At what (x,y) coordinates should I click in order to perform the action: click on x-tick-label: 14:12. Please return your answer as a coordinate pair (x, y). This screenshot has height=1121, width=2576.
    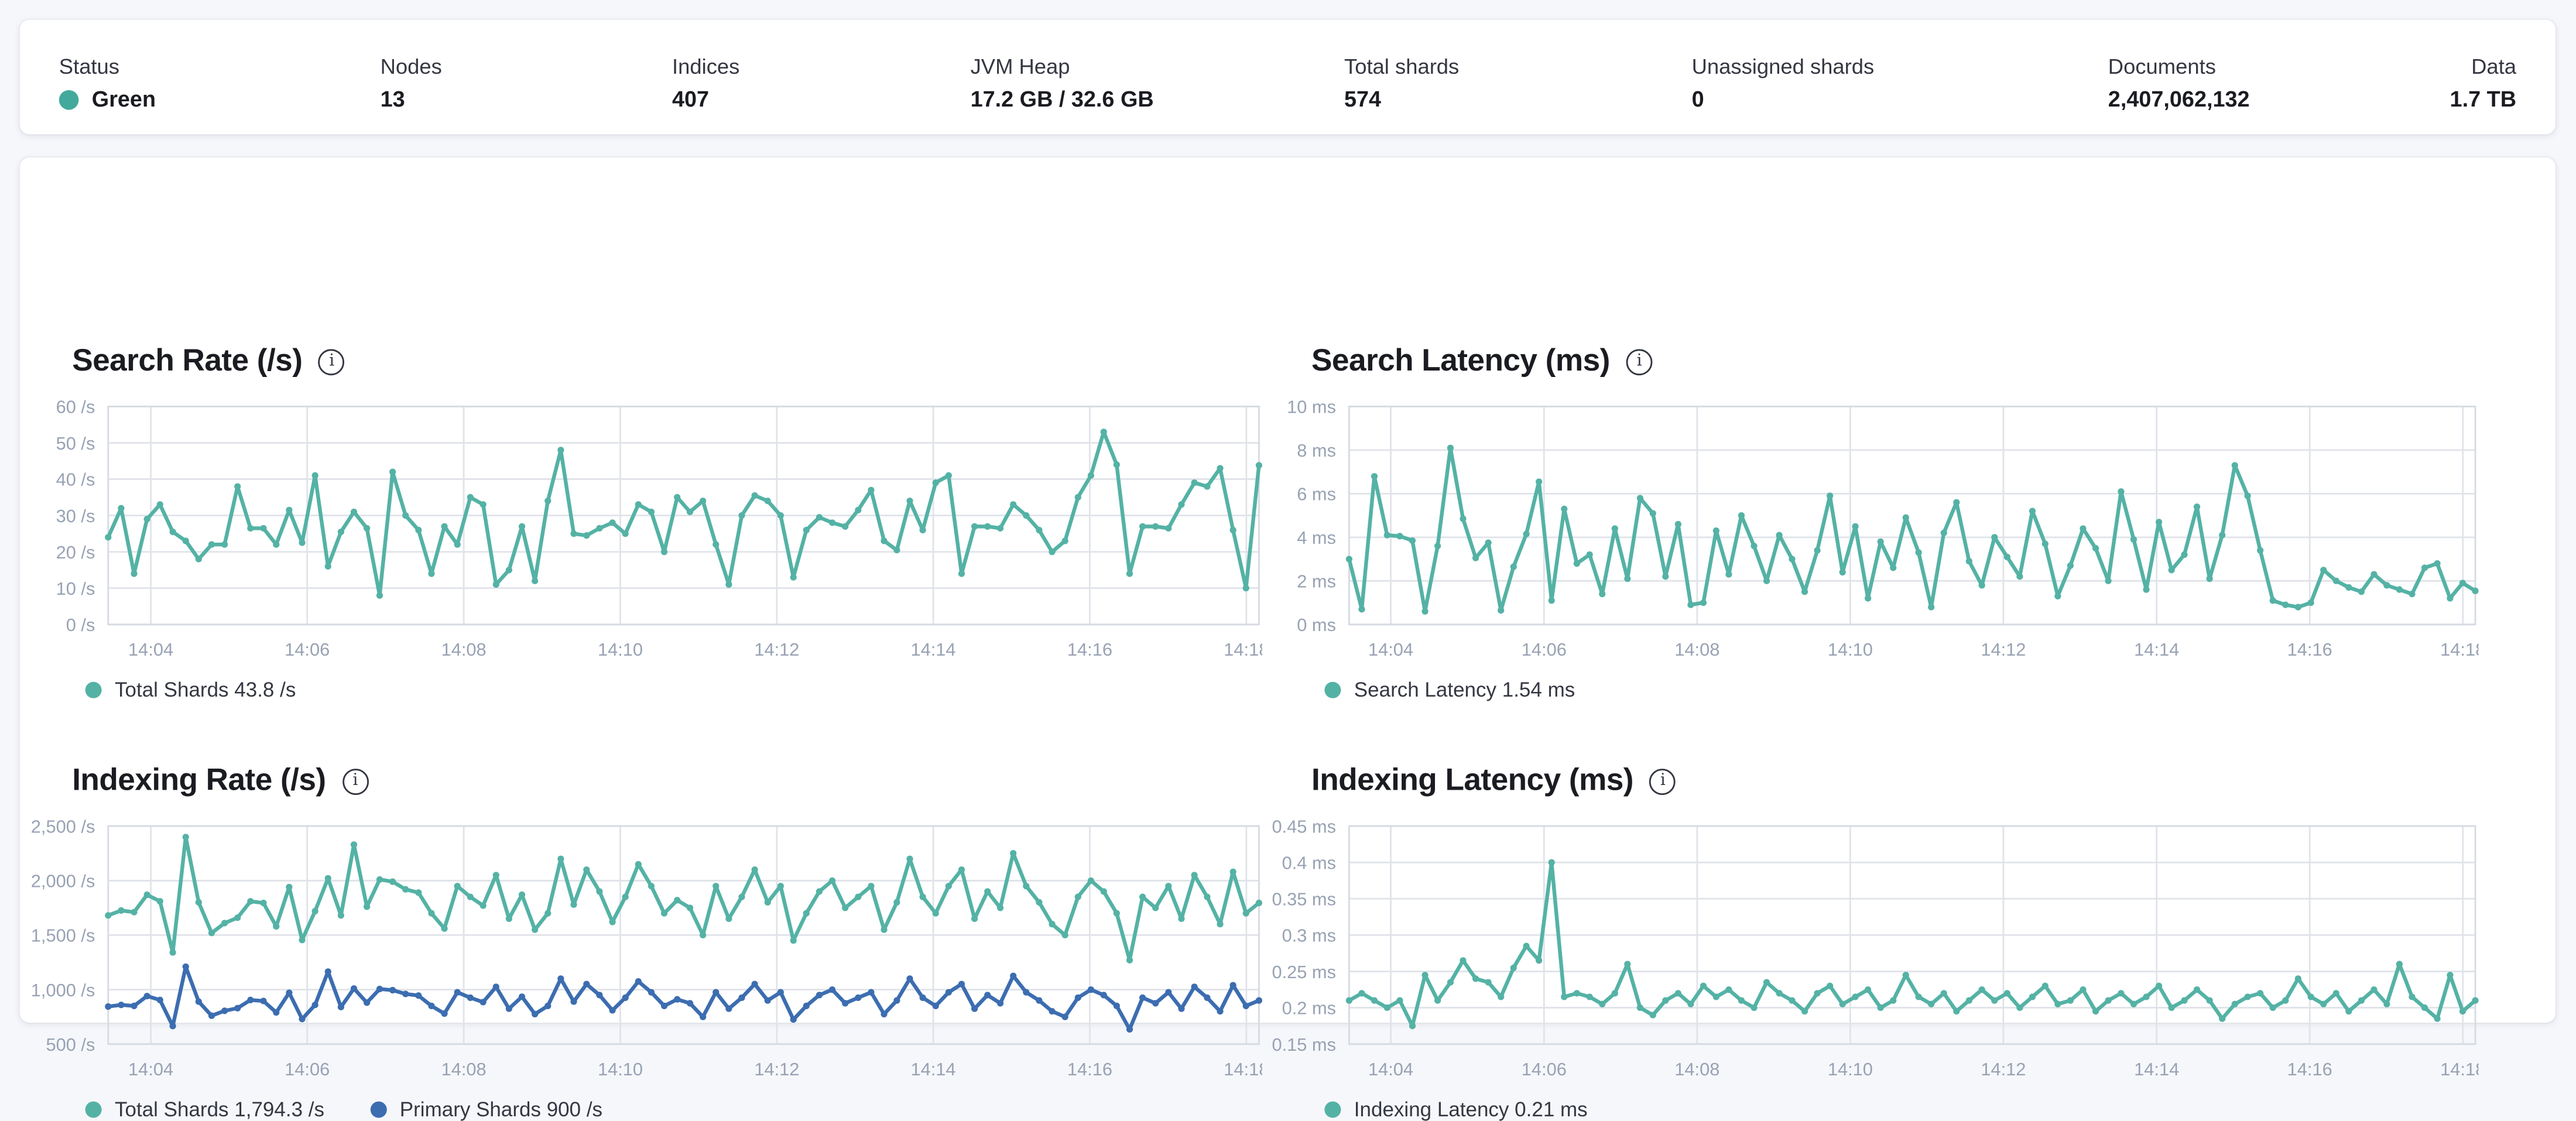
    Looking at the image, I should click on (2003, 1069).